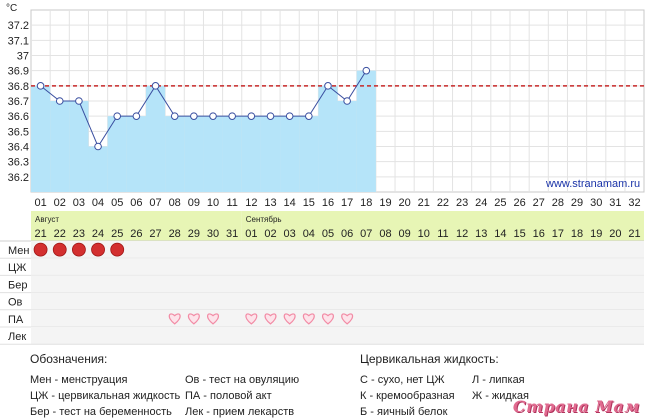 This screenshot has width=650, height=420. I want to click on legend-item: Бер - тест на беременность, so click(101, 412).